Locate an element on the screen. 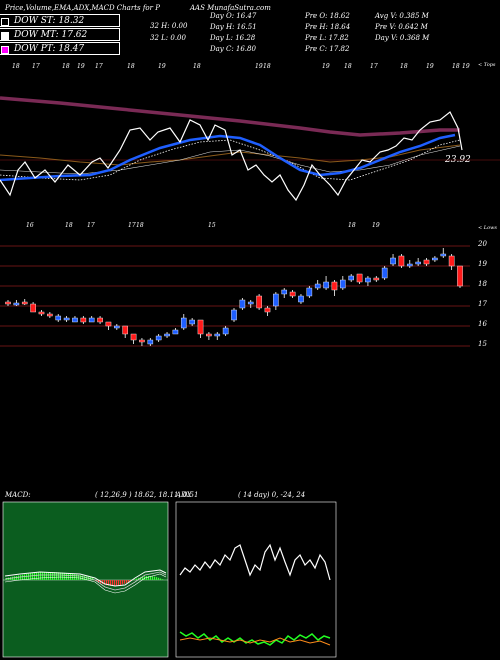 The image size is (500, 660). price-axis-label: 15 is located at coordinates (482, 344).